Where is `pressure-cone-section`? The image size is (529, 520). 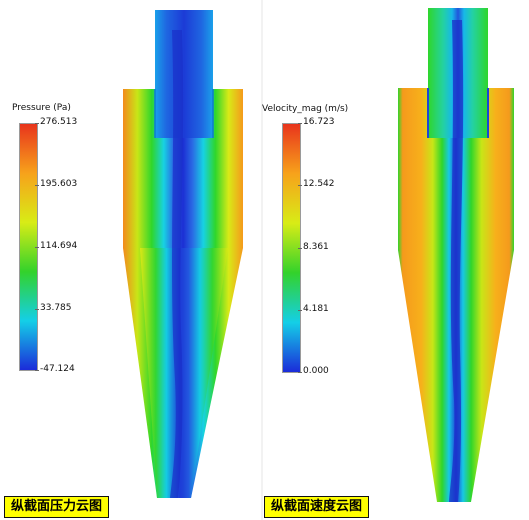 pressure-cone-section is located at coordinates (184, 373).